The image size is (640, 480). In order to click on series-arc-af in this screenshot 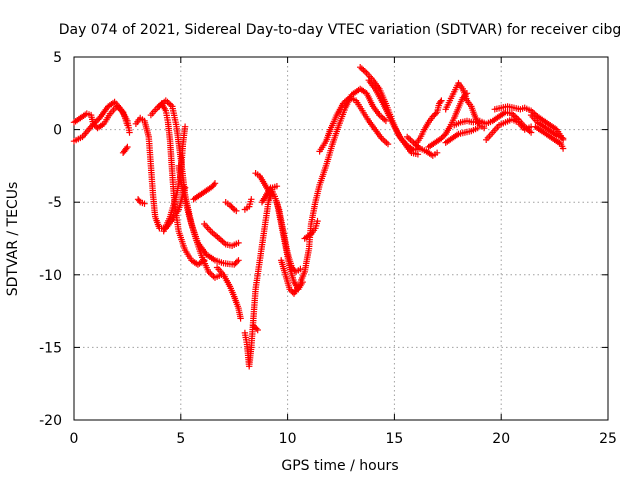, I will do `click(509, 129)`.